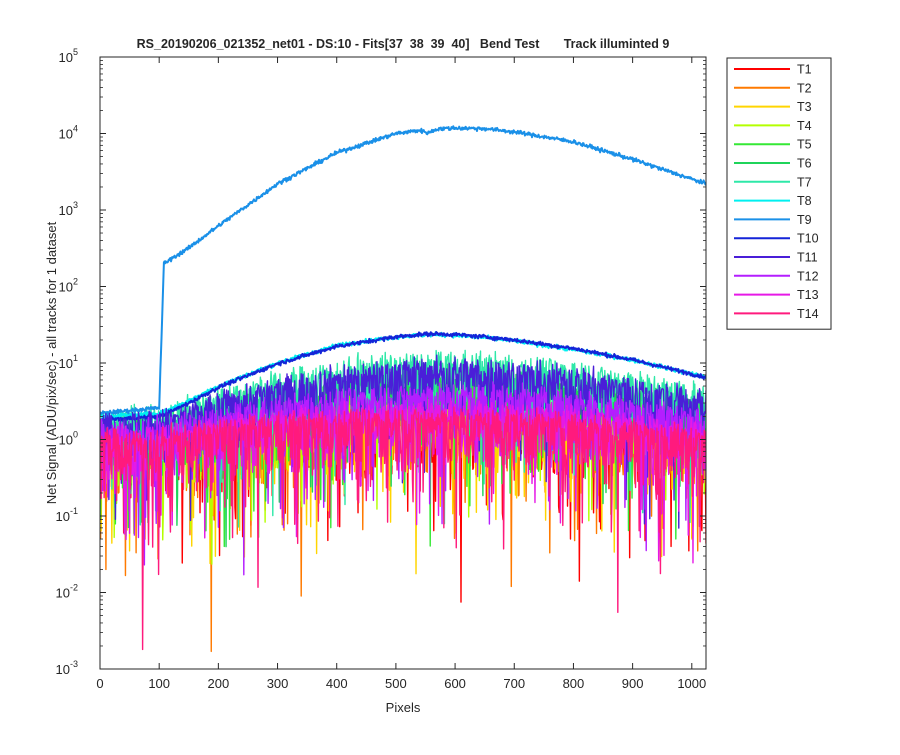  Describe the element at coordinates (804, 164) in the screenshot. I see `legend-label-t6: T6` at that location.